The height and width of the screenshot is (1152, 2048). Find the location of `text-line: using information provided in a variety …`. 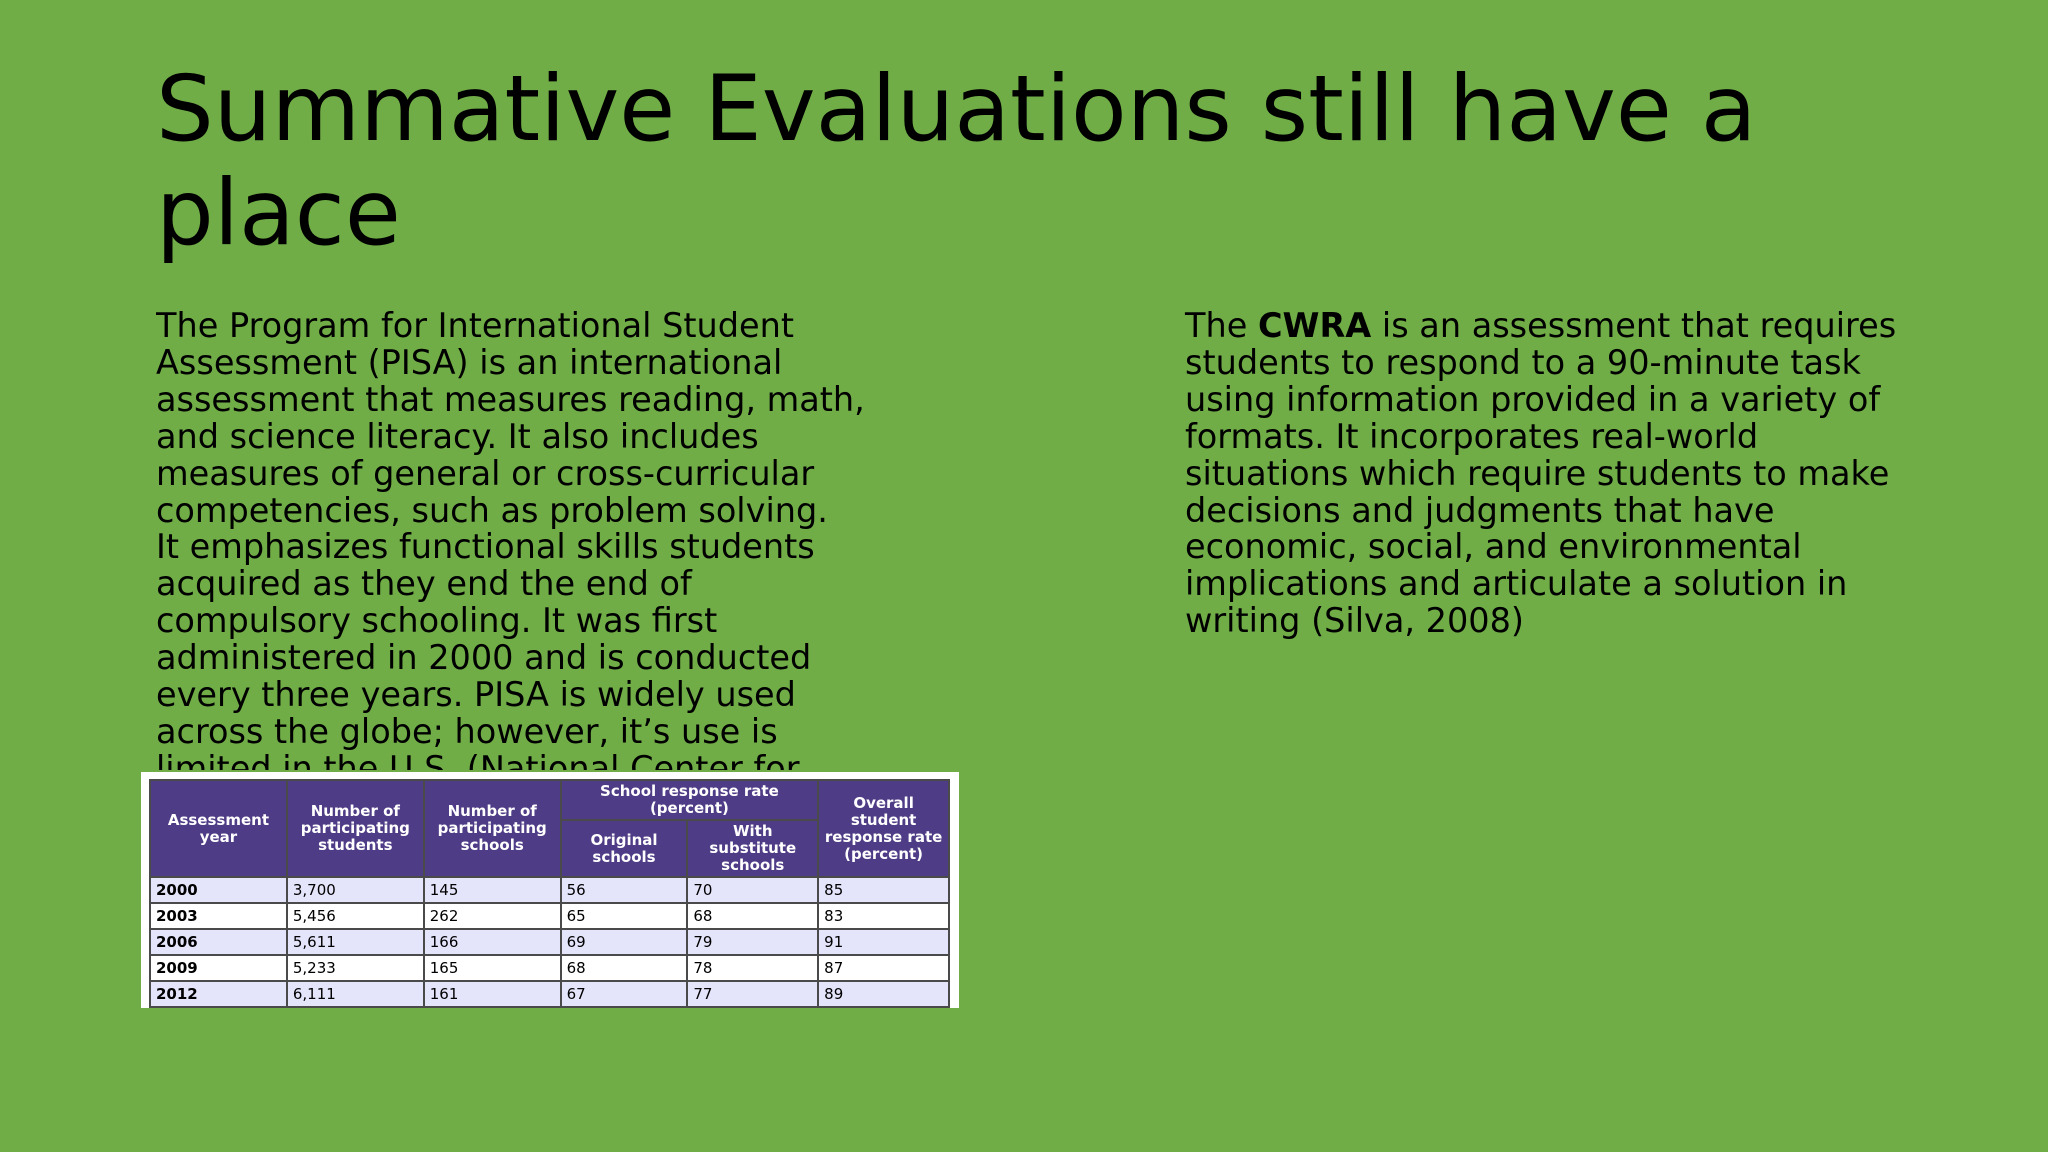

text-line: using information provided in a variety … is located at coordinates (1533, 399).